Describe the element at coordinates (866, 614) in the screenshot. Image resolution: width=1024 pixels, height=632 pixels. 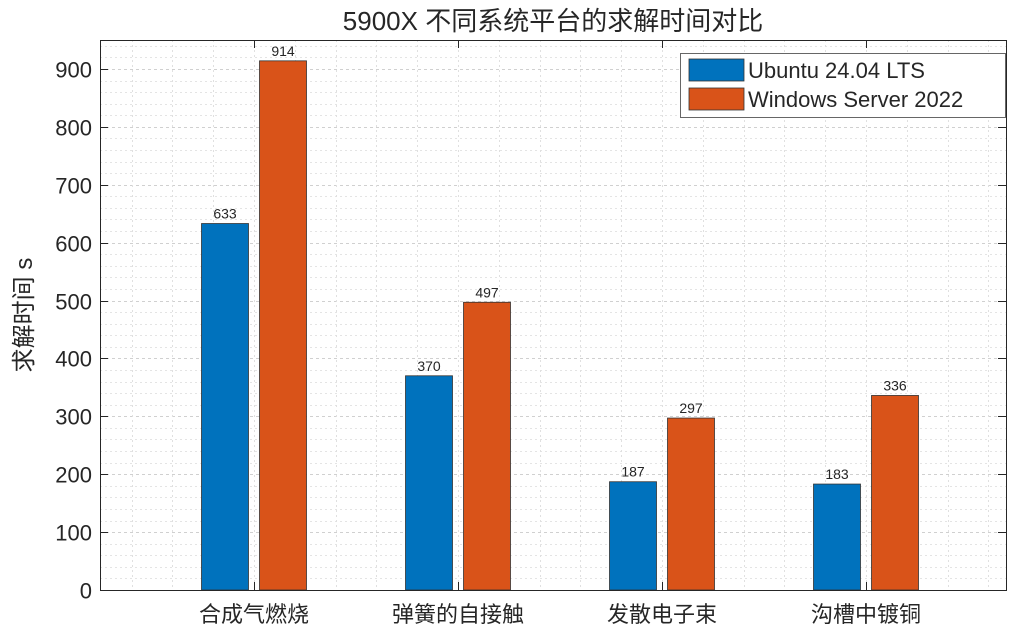
I see `x-tick-label: 沟槽中镀铜` at that location.